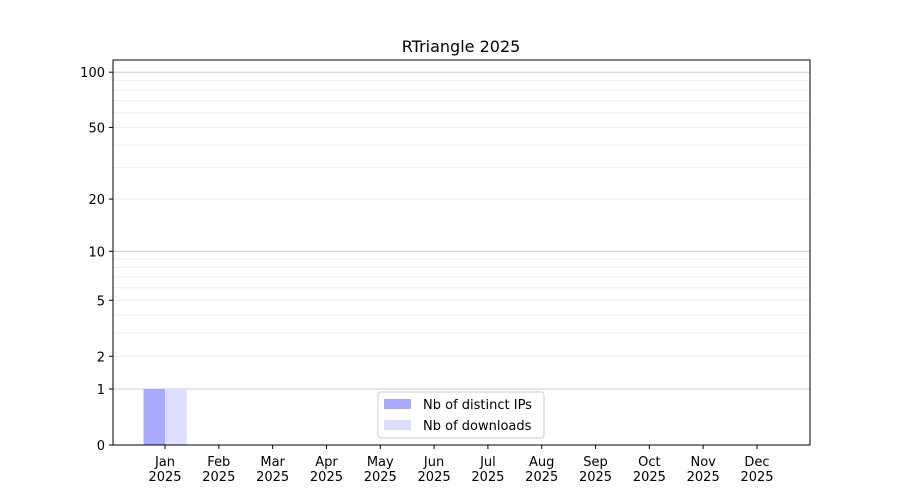 This screenshot has height=504, width=900. I want to click on x-tick-label: May, so click(380, 462).